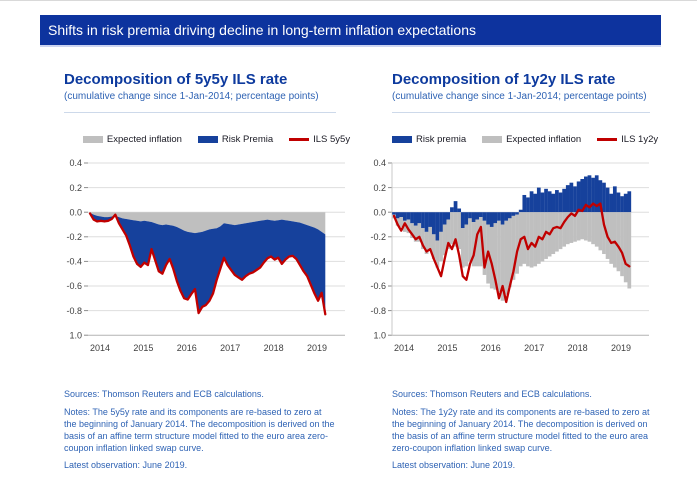  I want to click on chart-title-5y5y: Decomposition of 5y5y ILS rate, so click(176, 79).